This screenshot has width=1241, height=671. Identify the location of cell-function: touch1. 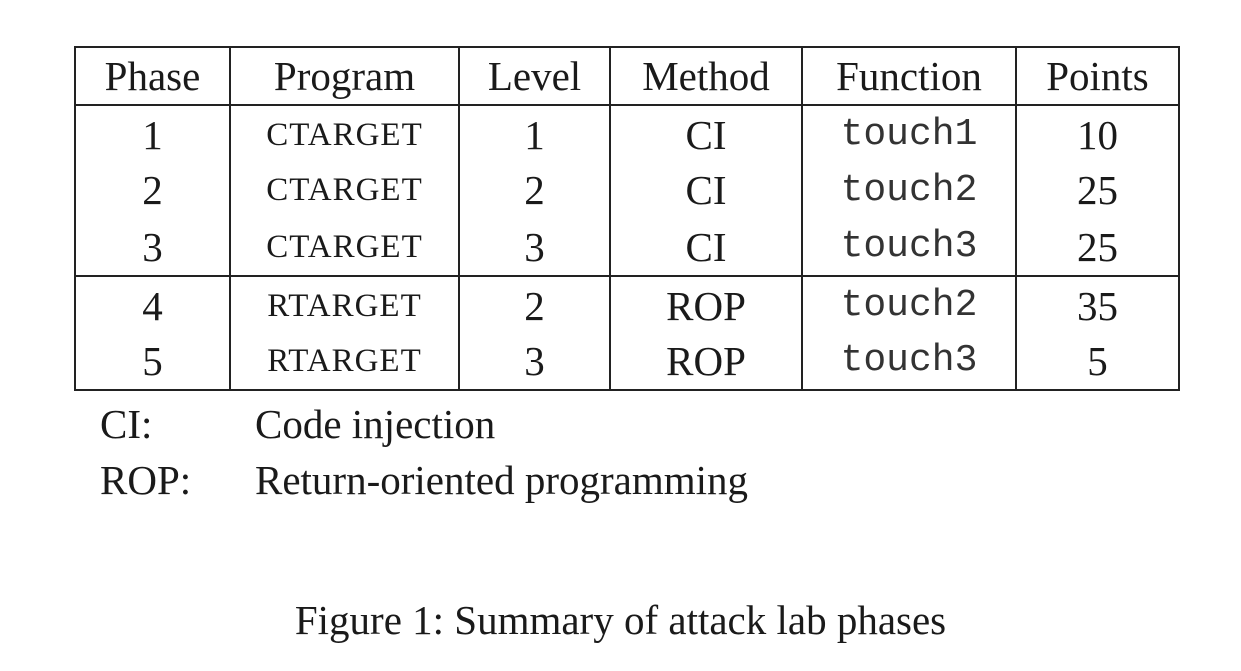
(909, 133).